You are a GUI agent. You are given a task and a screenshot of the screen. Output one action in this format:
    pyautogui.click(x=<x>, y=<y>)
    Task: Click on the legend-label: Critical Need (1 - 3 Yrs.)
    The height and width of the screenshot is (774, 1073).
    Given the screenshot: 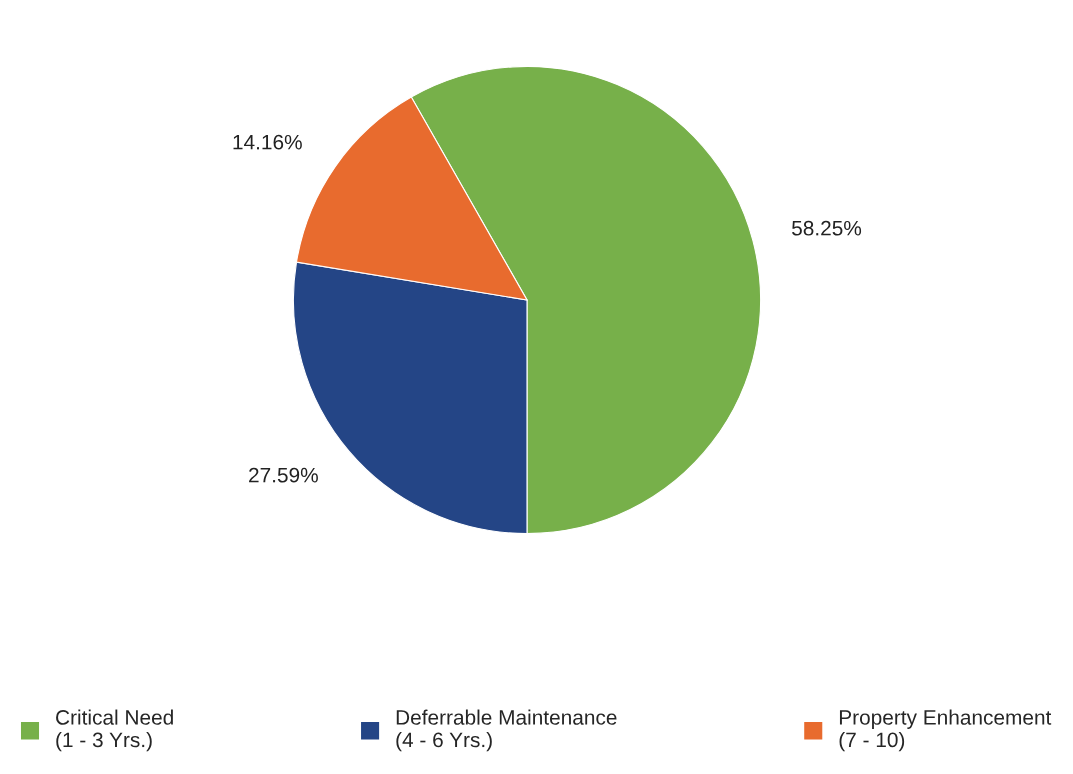 What is the action you would take?
    pyautogui.click(x=114, y=730)
    